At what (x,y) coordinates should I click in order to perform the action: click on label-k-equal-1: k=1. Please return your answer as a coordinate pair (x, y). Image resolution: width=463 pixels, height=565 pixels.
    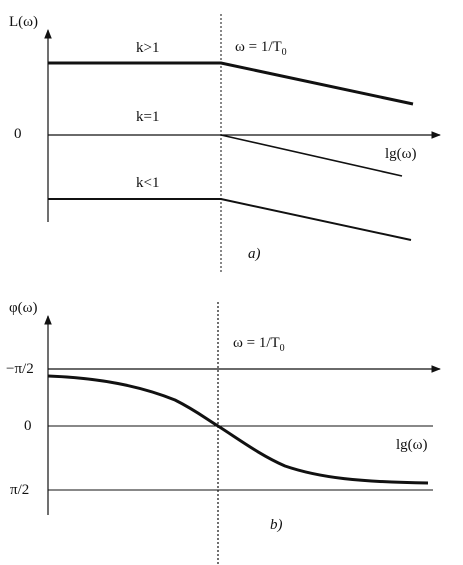
    Looking at the image, I should click on (147, 117).